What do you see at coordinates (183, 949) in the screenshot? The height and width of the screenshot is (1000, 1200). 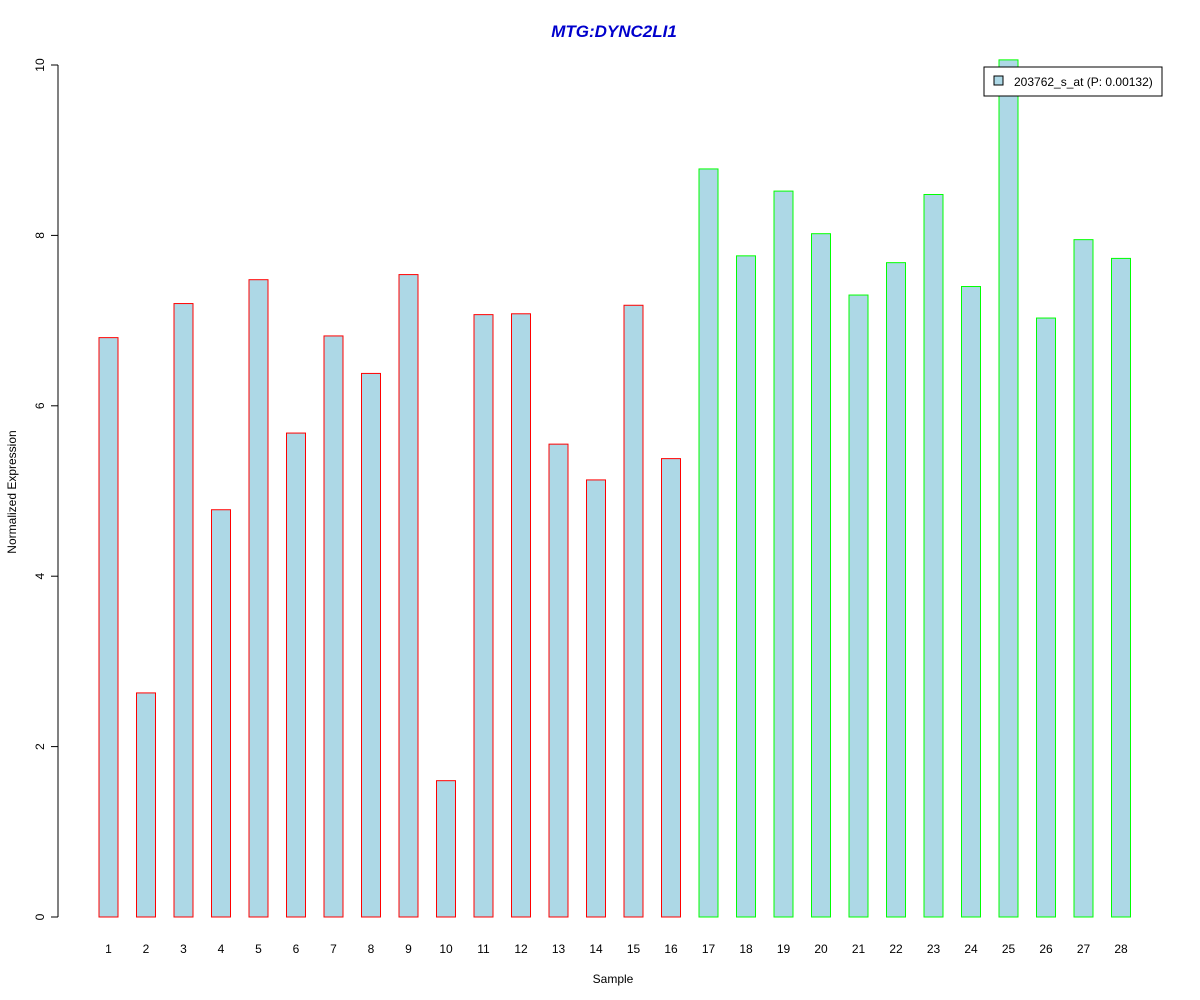 I see `x-tick-label: 3` at bounding box center [183, 949].